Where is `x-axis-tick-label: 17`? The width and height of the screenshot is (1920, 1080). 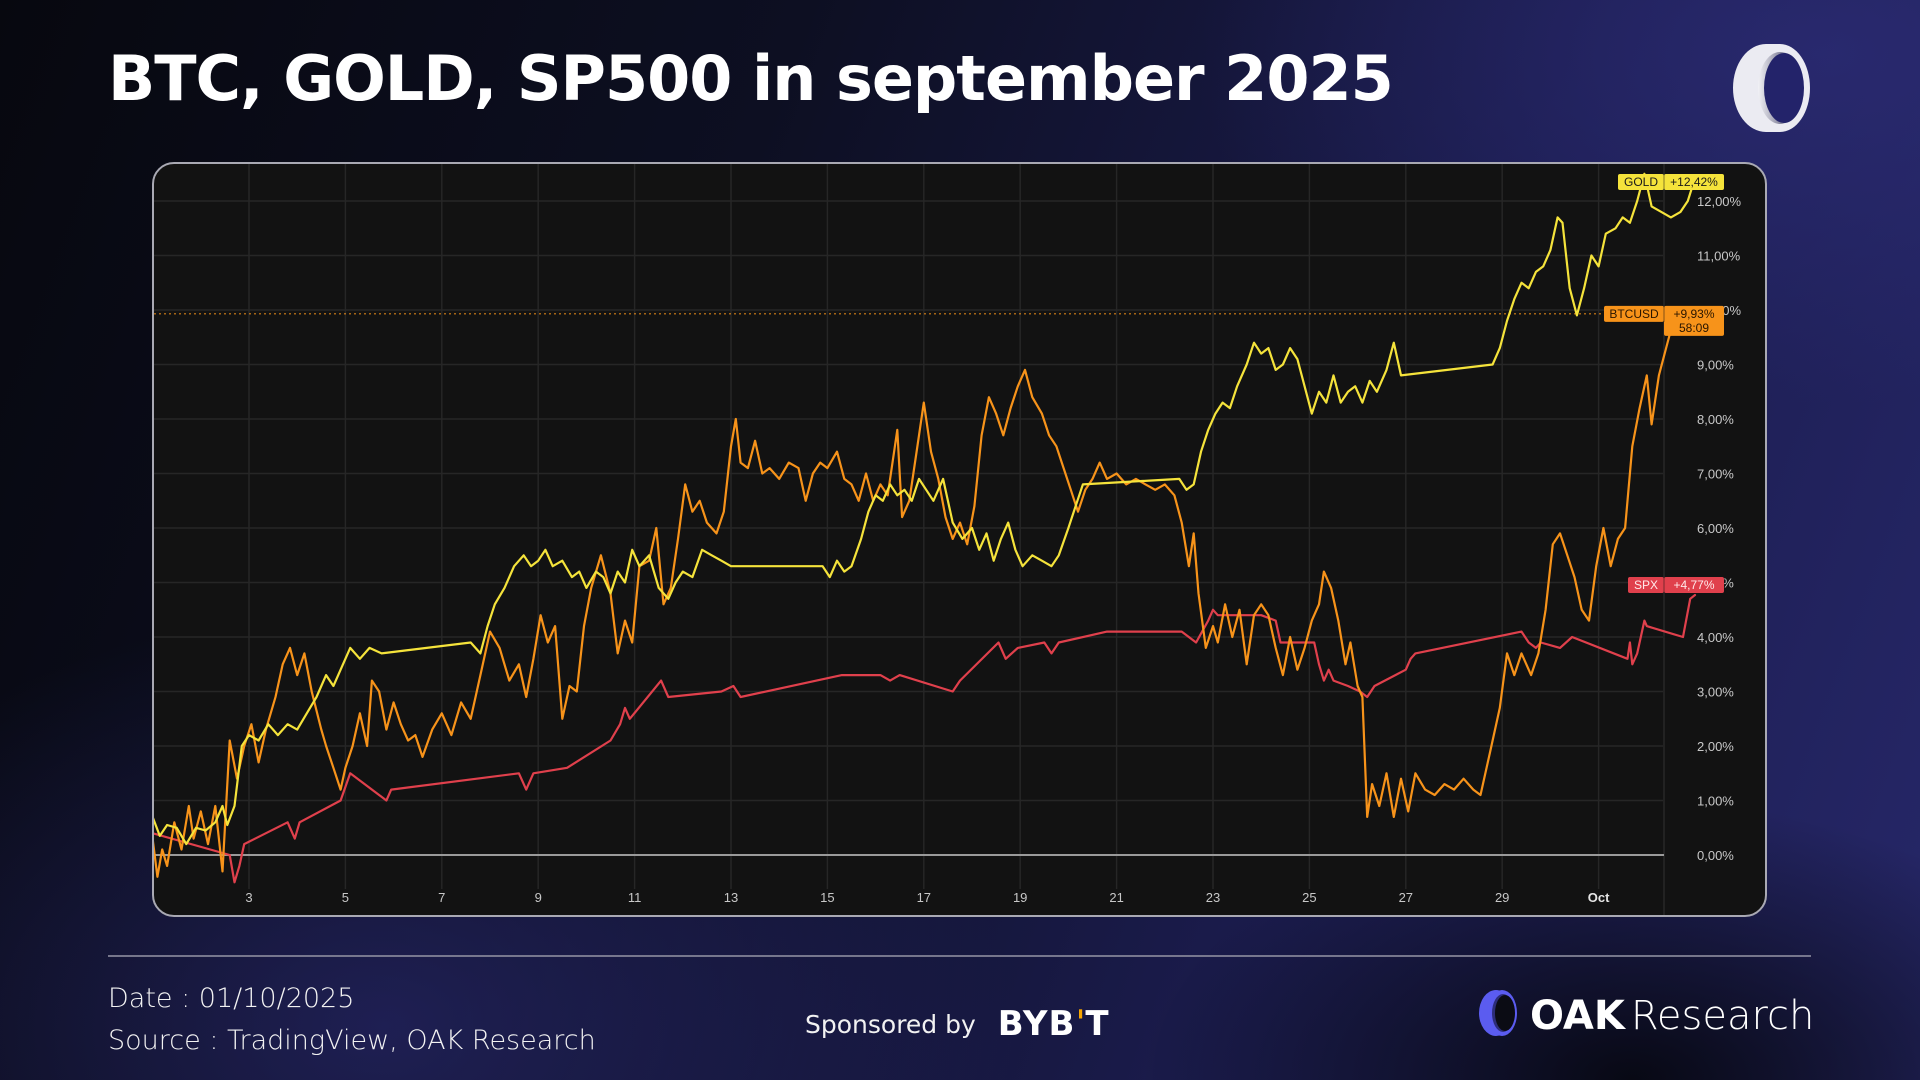
x-axis-tick-label: 17 is located at coordinates (924, 897).